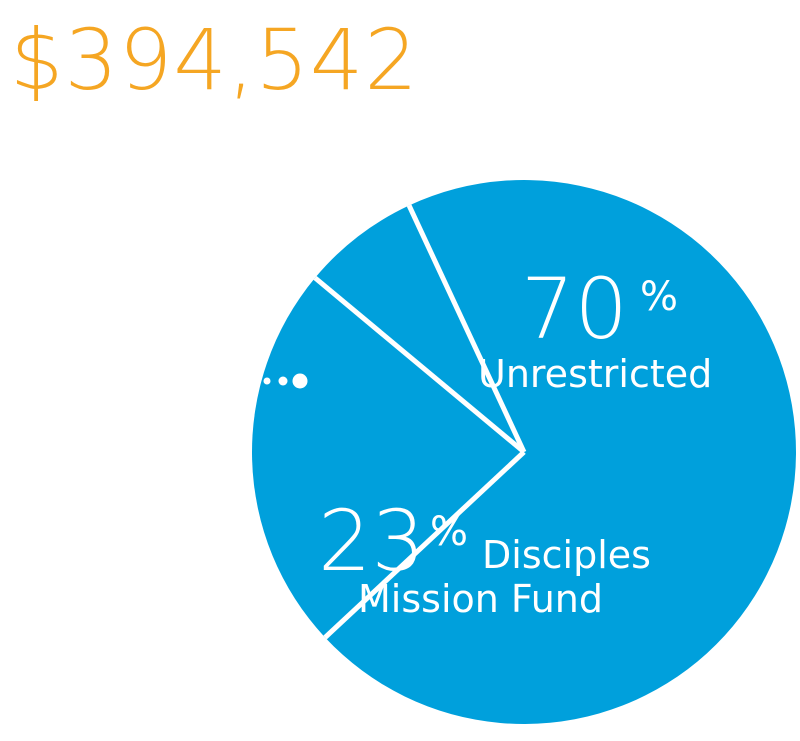 The image size is (800, 741). I want to click on slice-dmf-label-line1: Disciples, so click(566, 555).